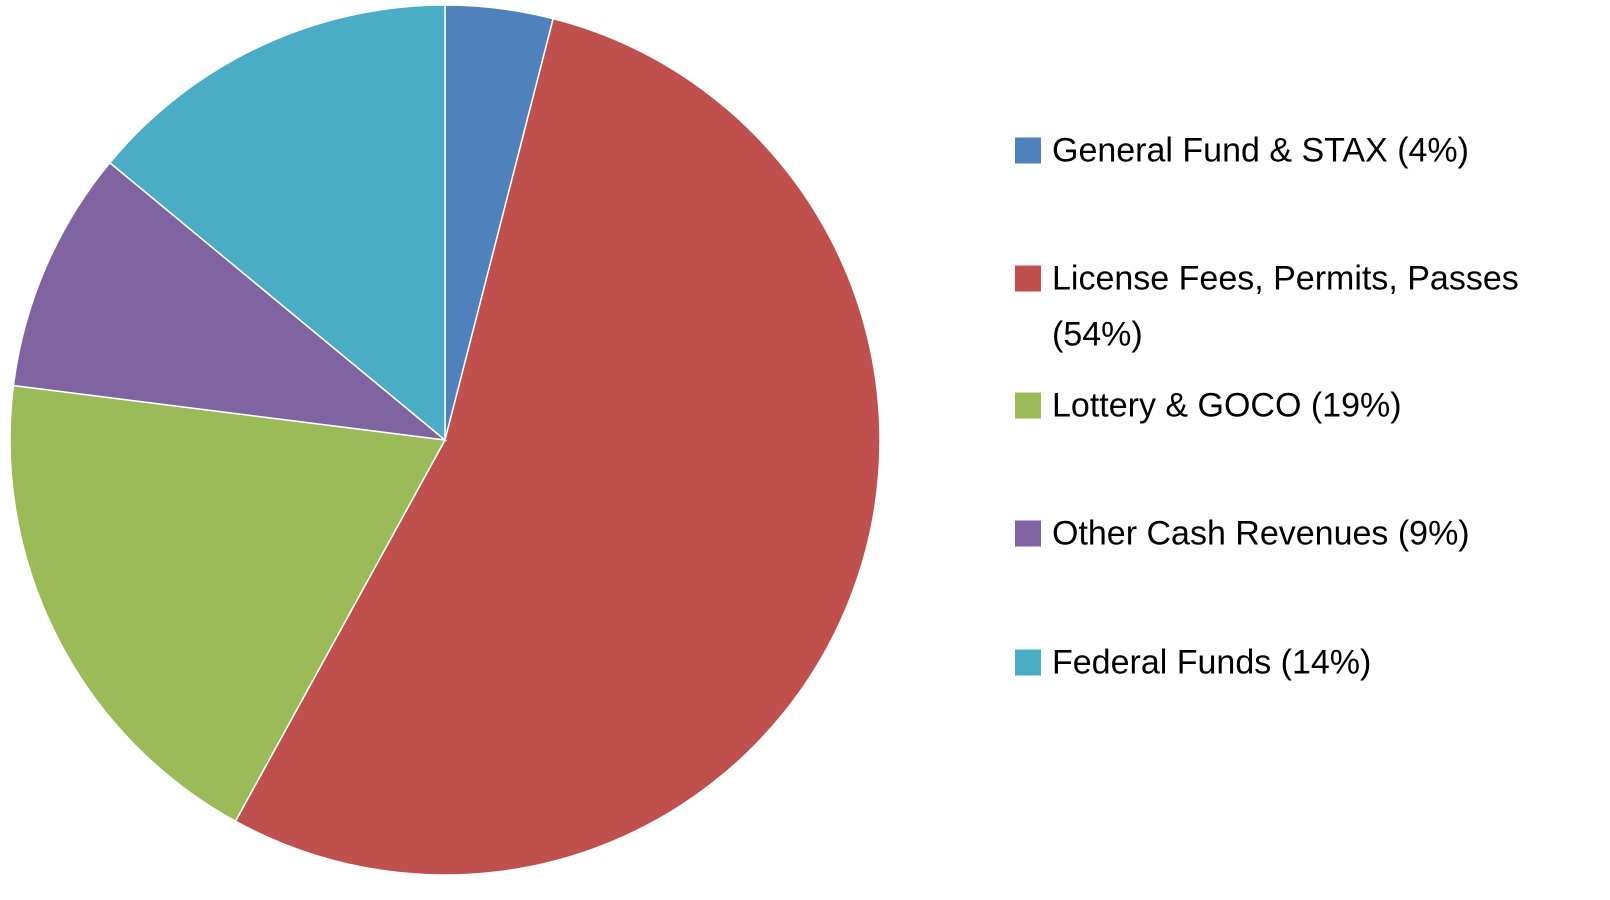 Image resolution: width=1610 pixels, height=900 pixels. Describe the element at coordinates (1285, 306) in the screenshot. I see `legend-label: License Fees, Permits, Passes (54%)` at that location.